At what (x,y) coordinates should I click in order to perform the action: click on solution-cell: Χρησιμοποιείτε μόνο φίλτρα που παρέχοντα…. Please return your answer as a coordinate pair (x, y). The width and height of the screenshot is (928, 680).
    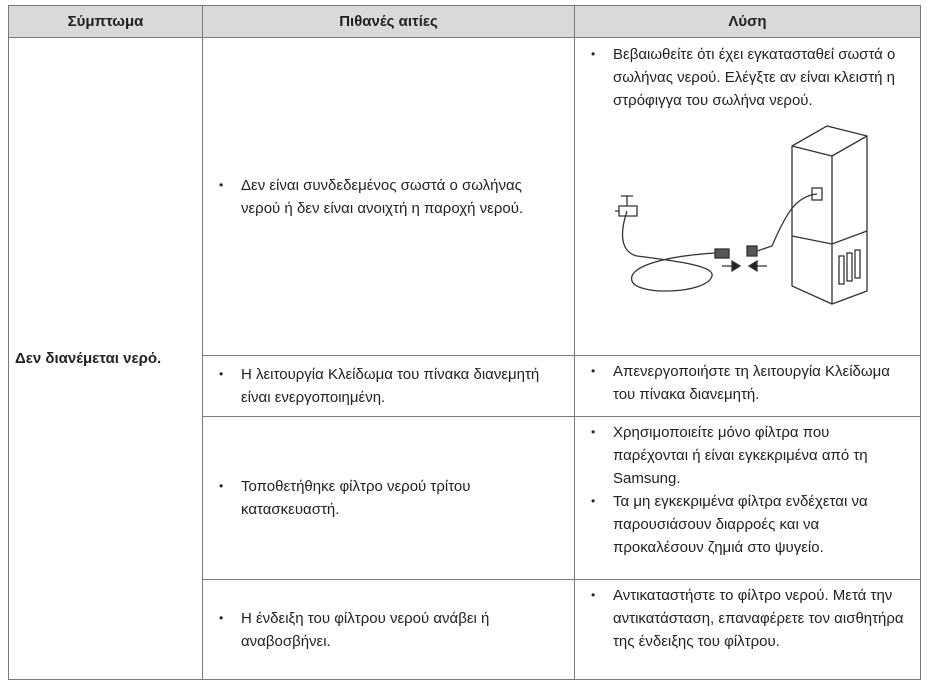
    Looking at the image, I should click on (747, 498).